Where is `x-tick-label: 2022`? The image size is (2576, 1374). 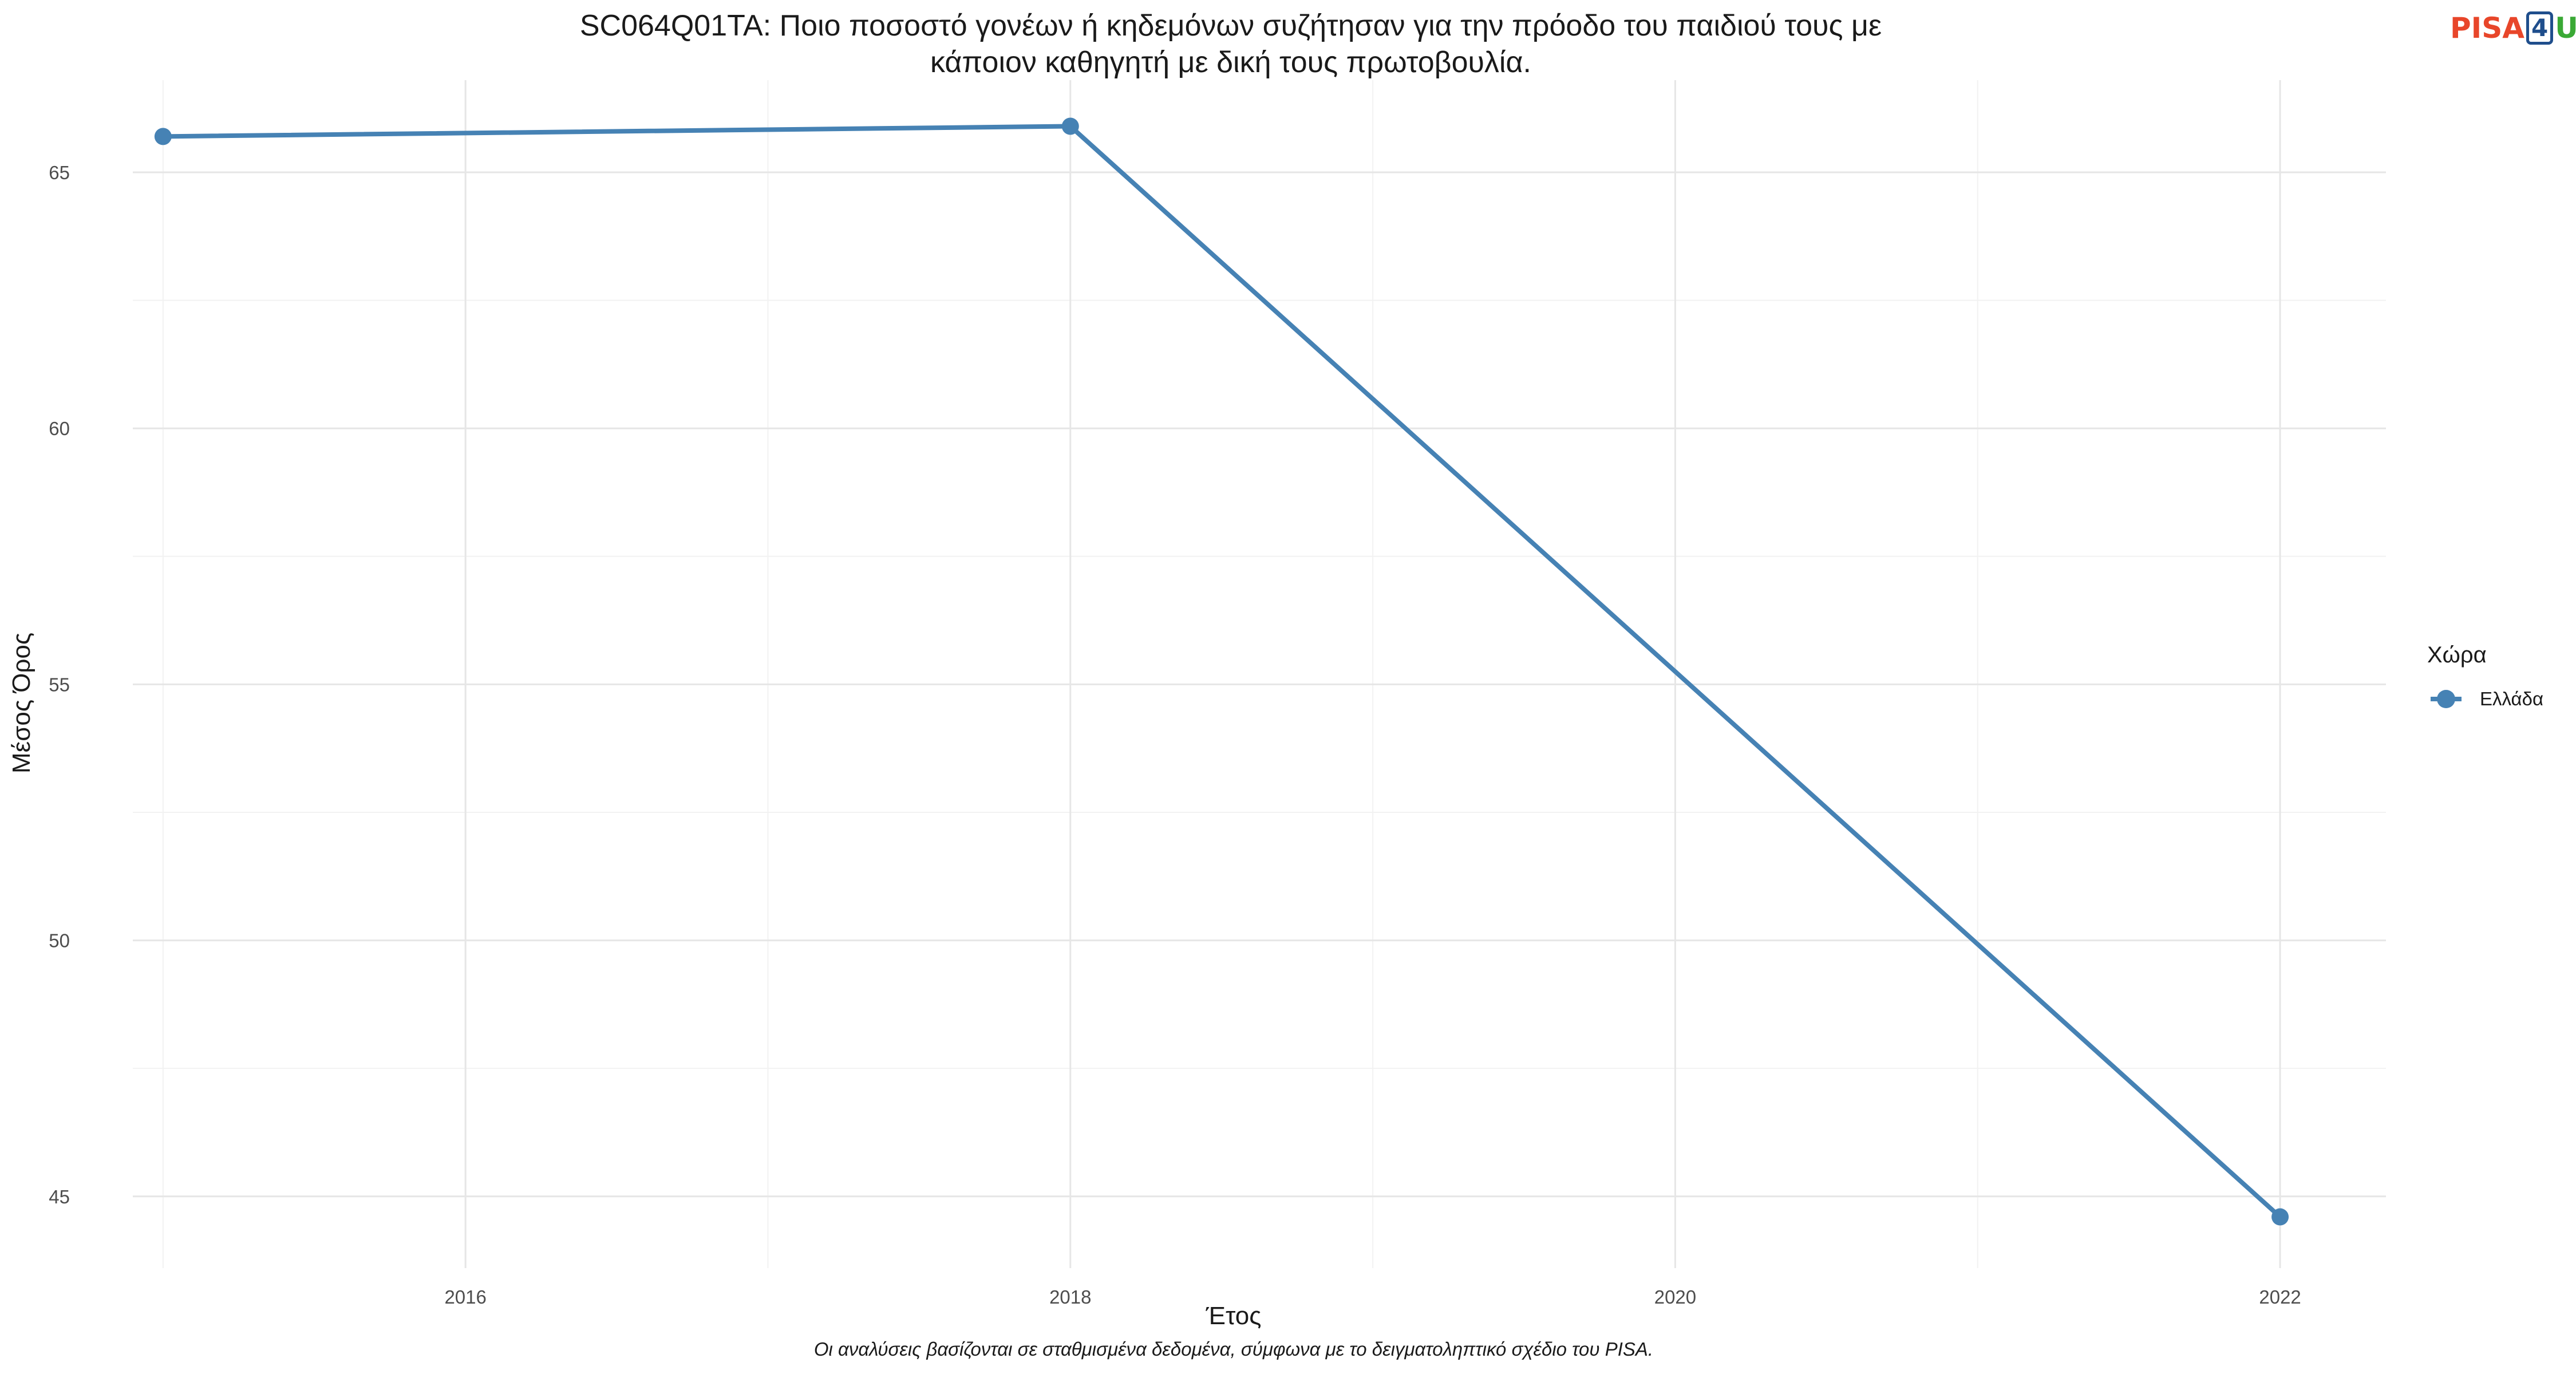
x-tick-label: 2022 is located at coordinates (2280, 1297).